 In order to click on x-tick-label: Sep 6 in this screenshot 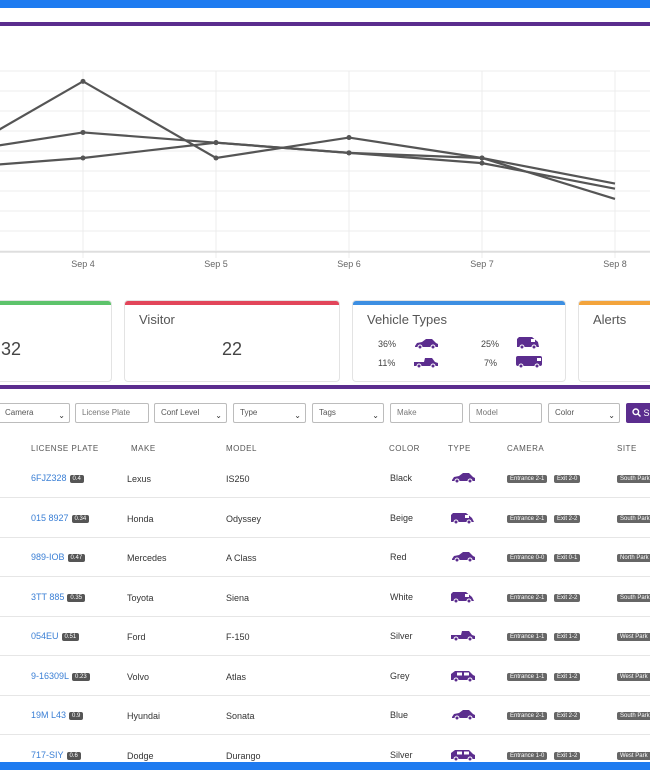, I will do `click(349, 264)`.